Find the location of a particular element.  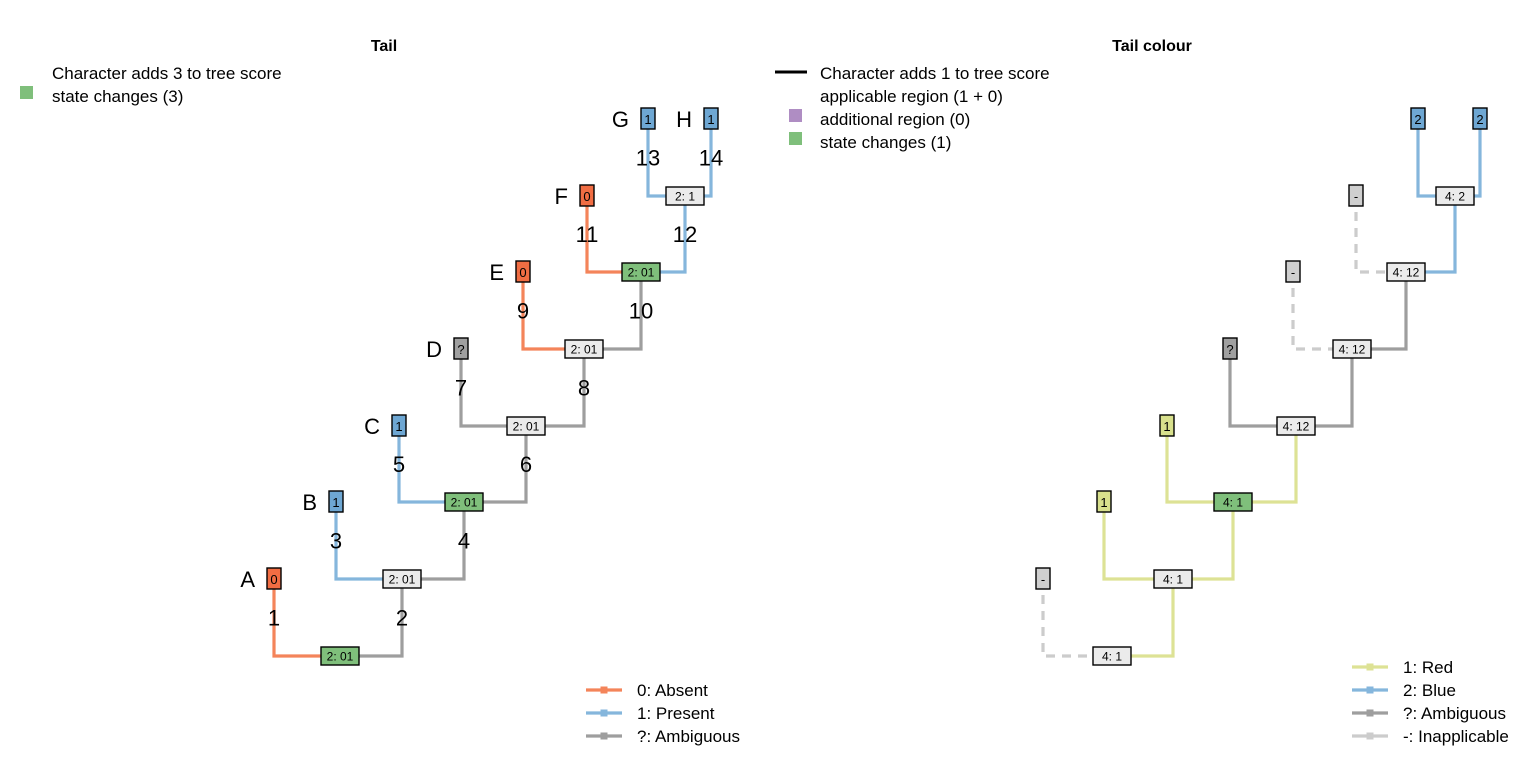

node-state-label: 4: 12 is located at coordinates (1352, 350).